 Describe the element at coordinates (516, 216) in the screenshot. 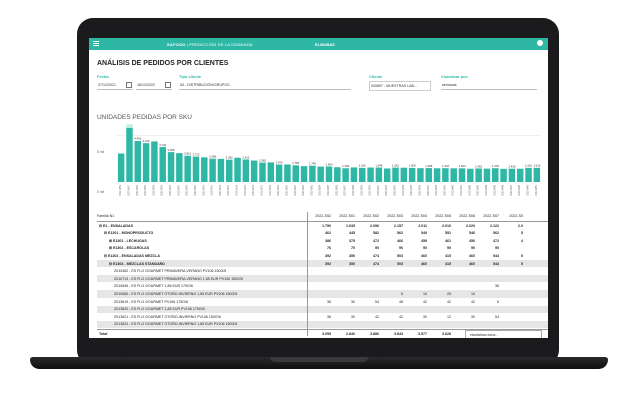

I see `week-column-header: 2022-S0` at that location.